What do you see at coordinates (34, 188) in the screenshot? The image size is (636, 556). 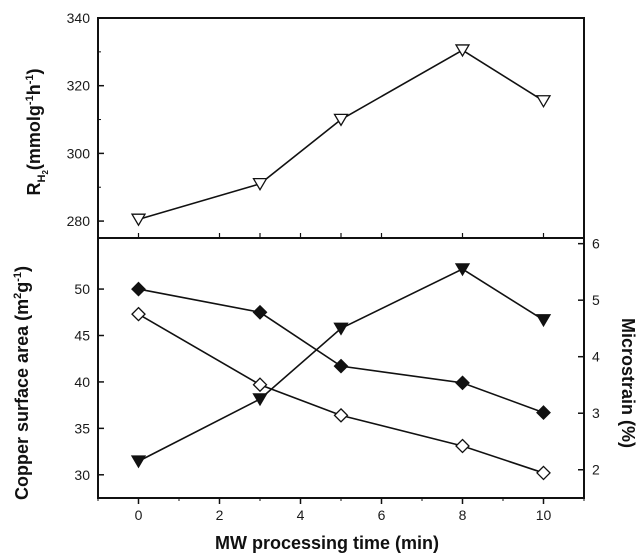 I see `top-y-label-main: R` at bounding box center [34, 188].